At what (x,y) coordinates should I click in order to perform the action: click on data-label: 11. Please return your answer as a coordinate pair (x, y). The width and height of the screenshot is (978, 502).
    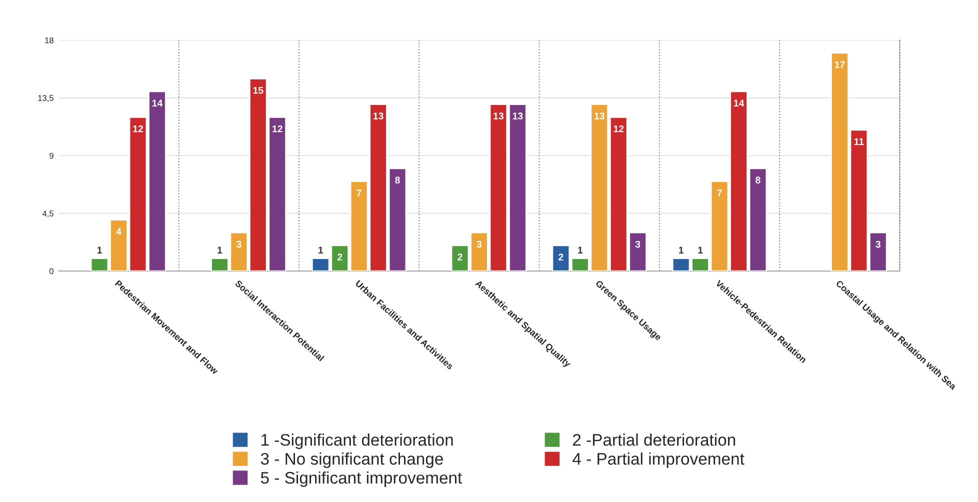
    Looking at the image, I should click on (859, 141).